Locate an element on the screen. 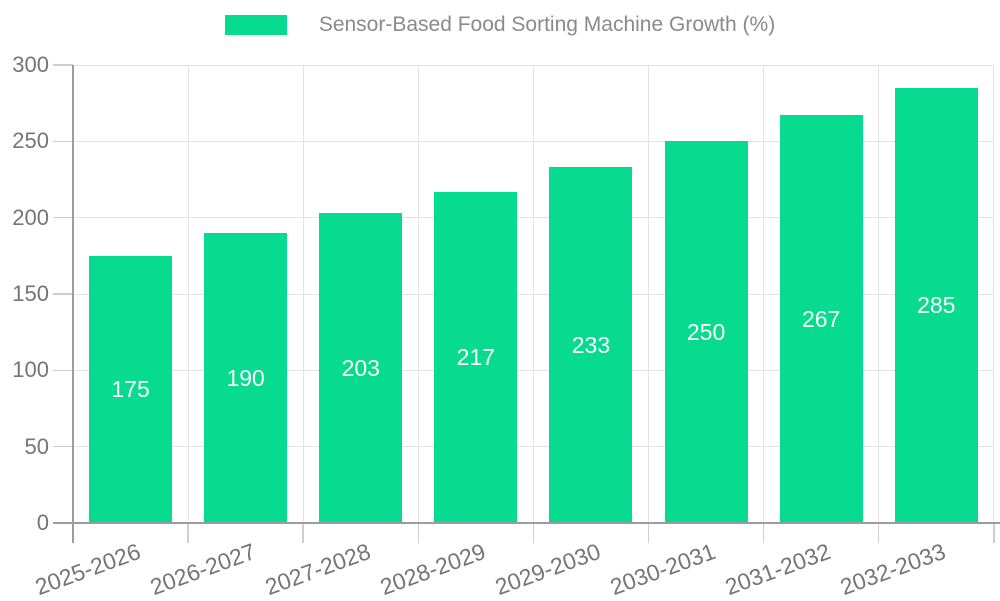 The image size is (1000, 601). y-tick-label: 300 is located at coordinates (30, 64).